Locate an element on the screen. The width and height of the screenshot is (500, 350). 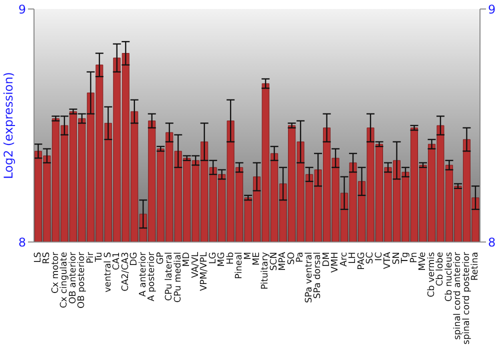
x-tick-label: spinal cord anterior is located at coordinates (458, 296).